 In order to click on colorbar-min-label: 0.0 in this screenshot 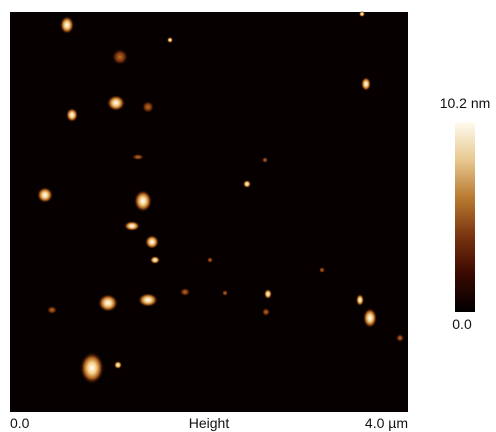, I will do `click(462, 324)`.